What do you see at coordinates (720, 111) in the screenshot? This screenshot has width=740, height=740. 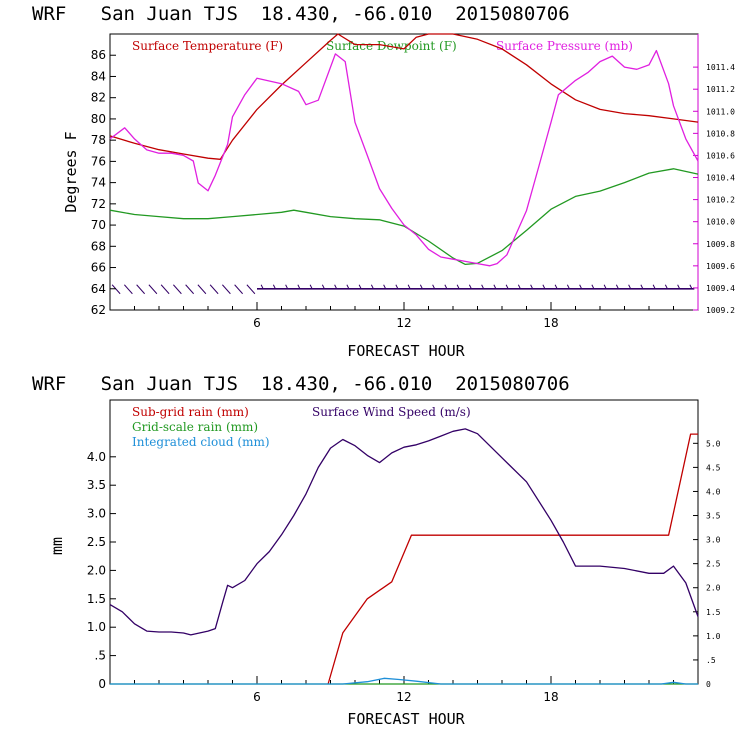 I see `y2-tick-label: 1011.0` at bounding box center [720, 111].